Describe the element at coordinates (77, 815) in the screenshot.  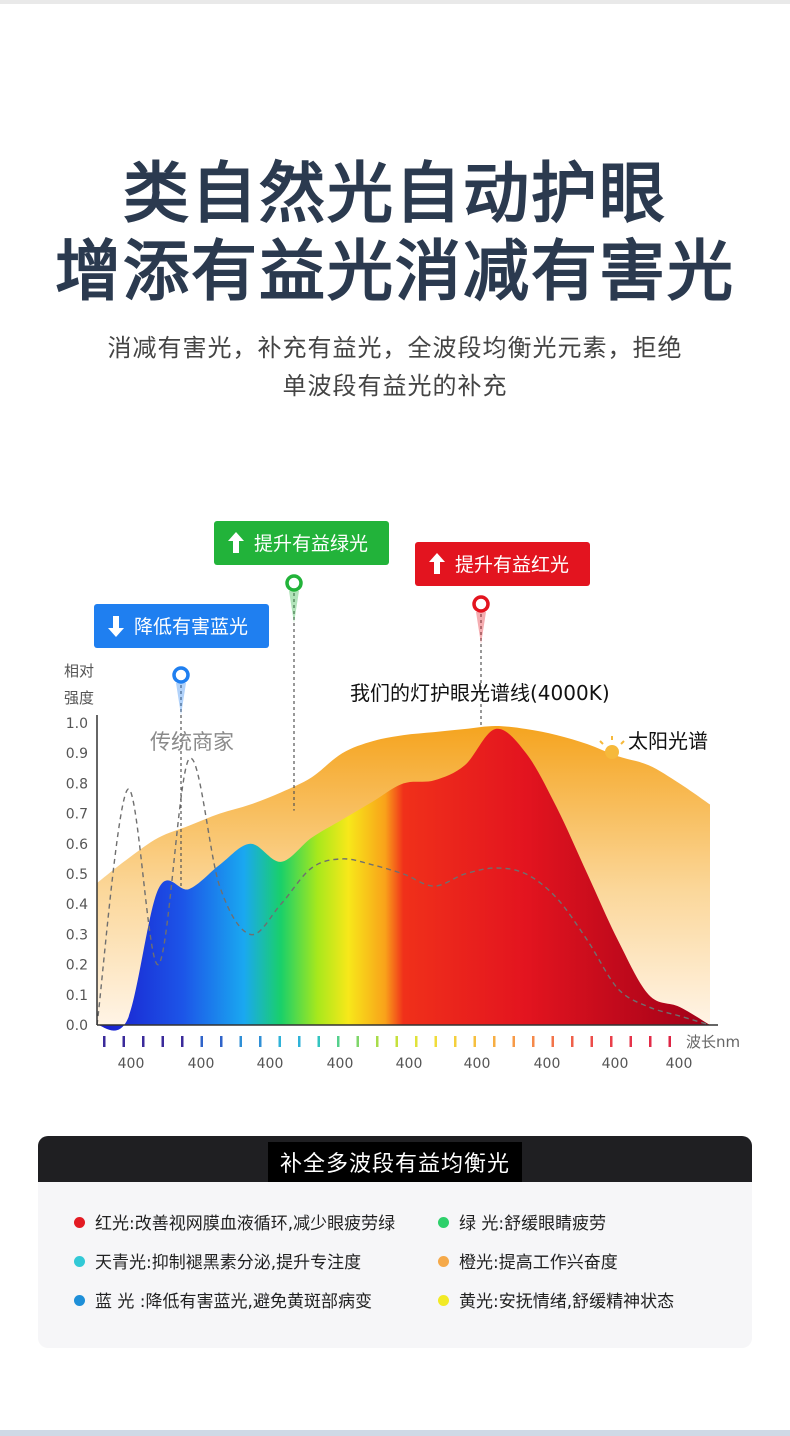
I see `y-tick-label: 0.7` at that location.